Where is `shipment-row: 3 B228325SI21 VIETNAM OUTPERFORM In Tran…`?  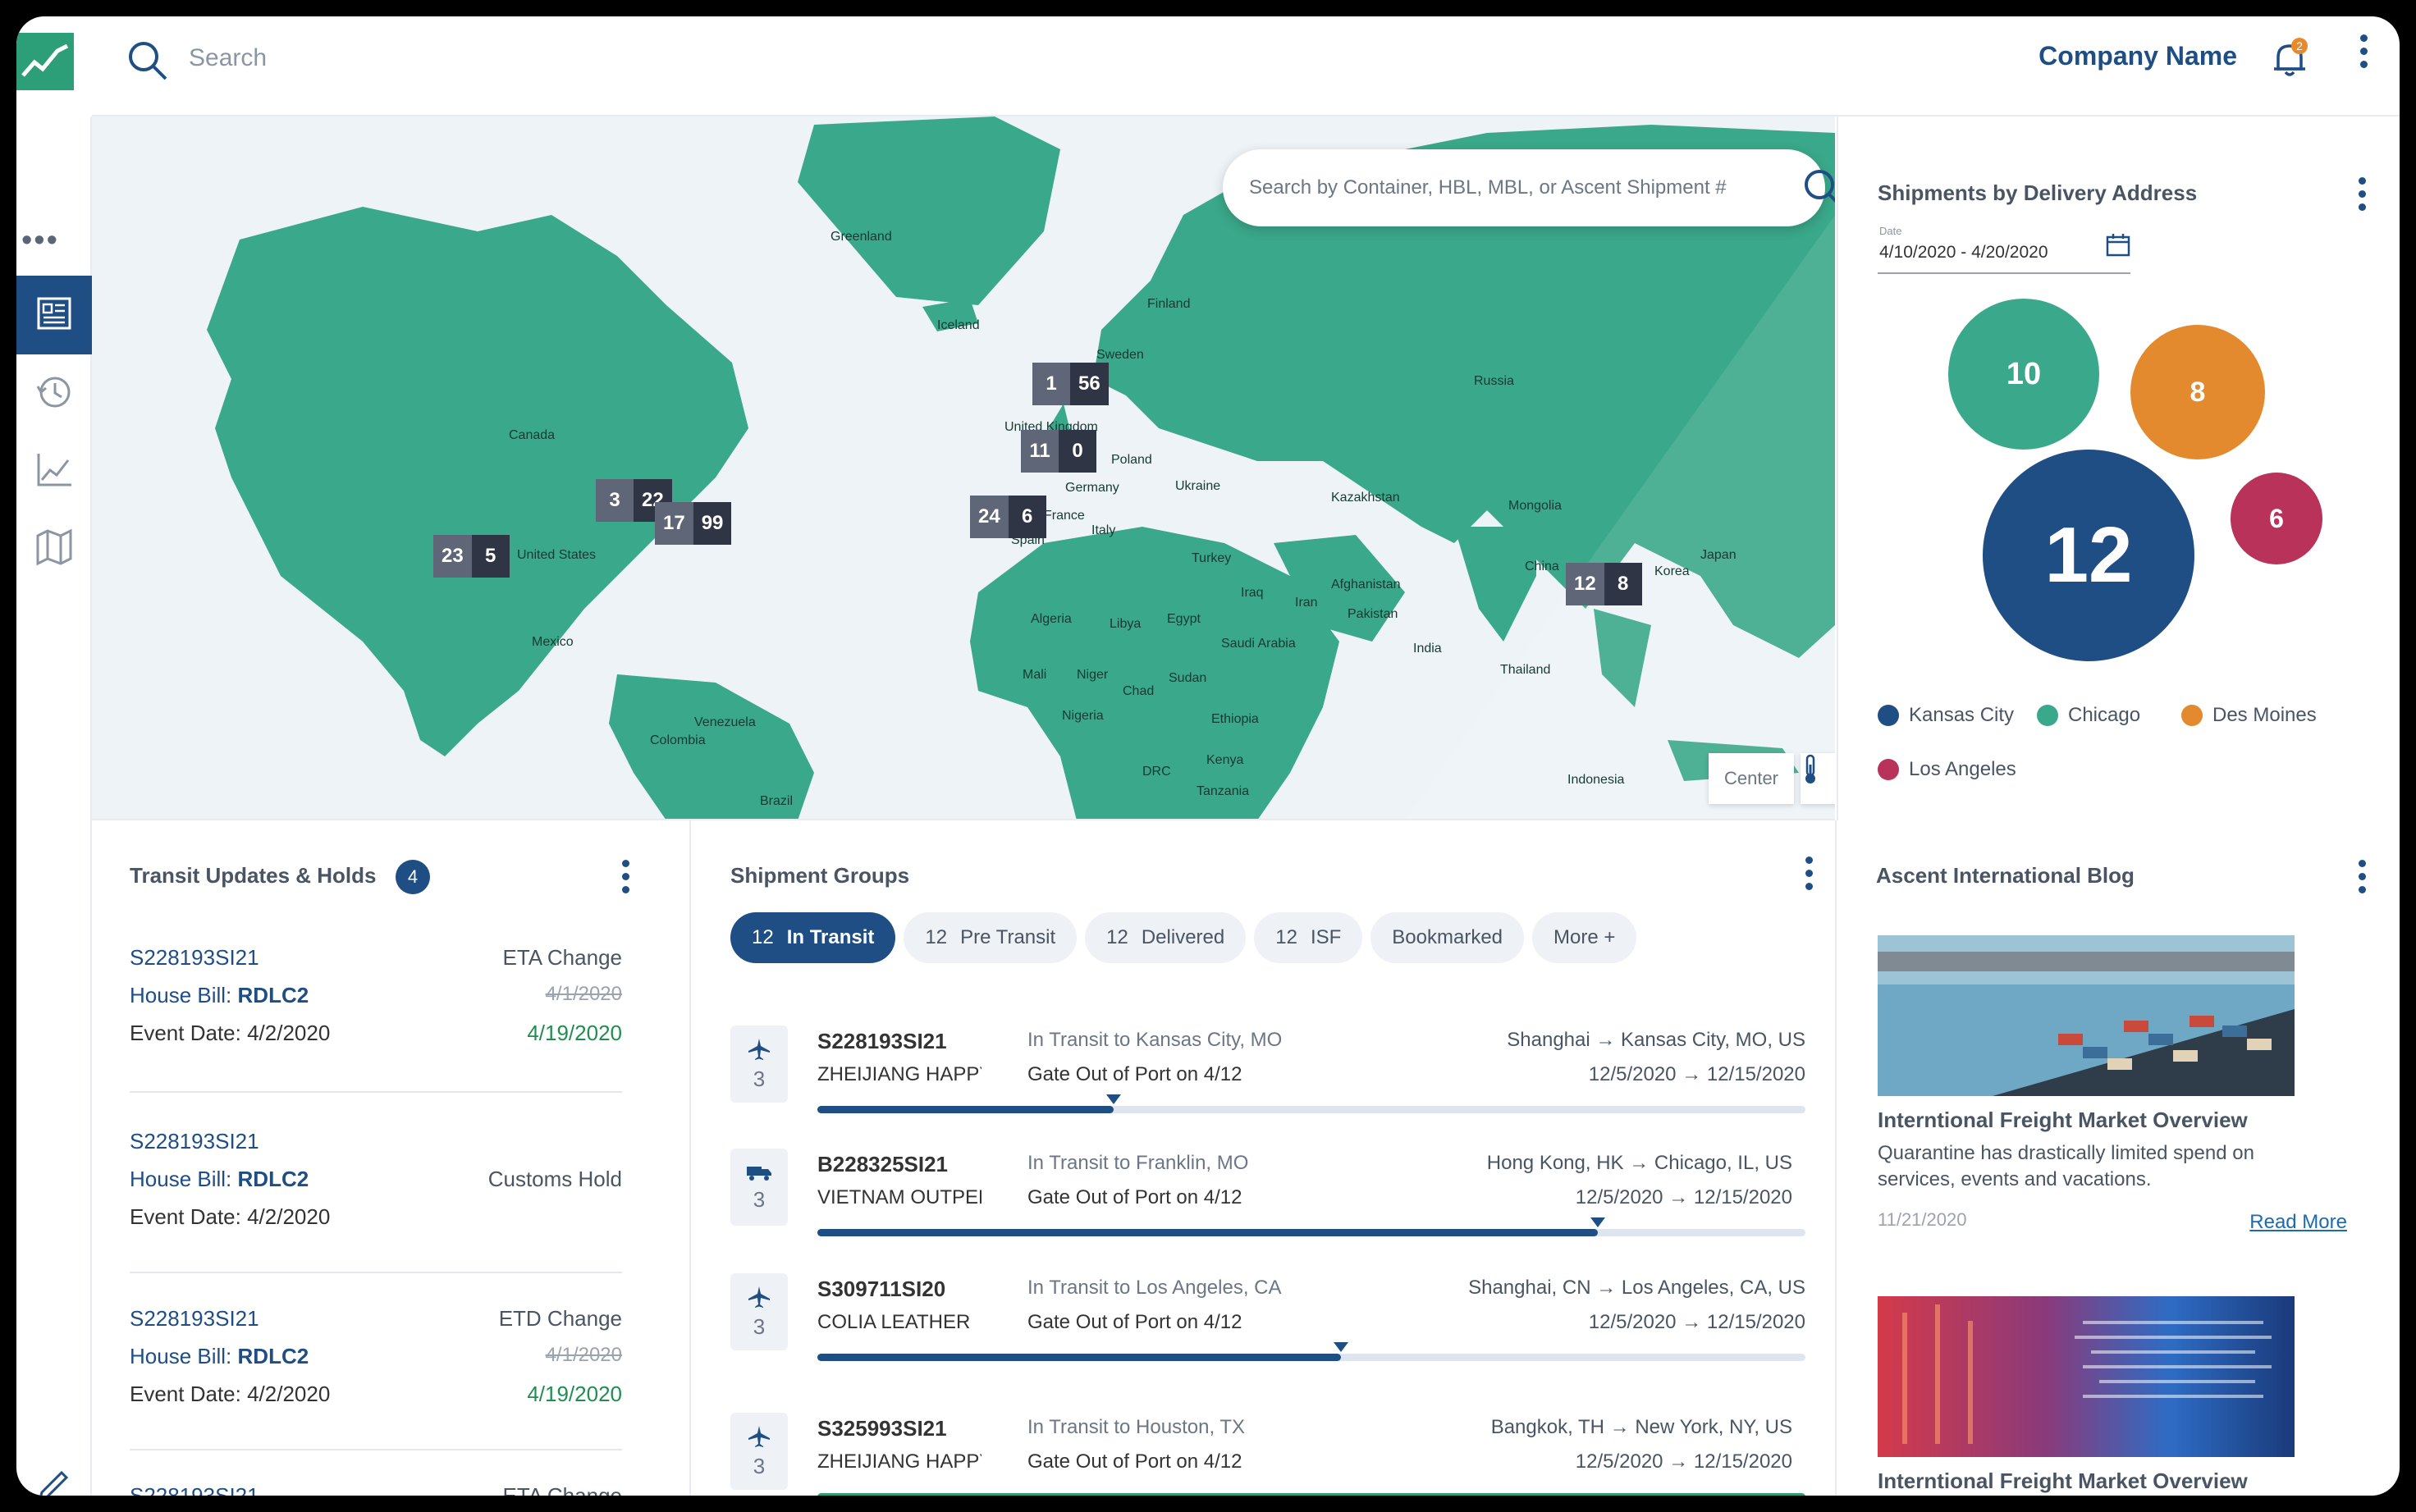
shipment-row: 3 B228325SI21 VIETNAM OUTPERFORM In Tran… is located at coordinates (1267, 1198).